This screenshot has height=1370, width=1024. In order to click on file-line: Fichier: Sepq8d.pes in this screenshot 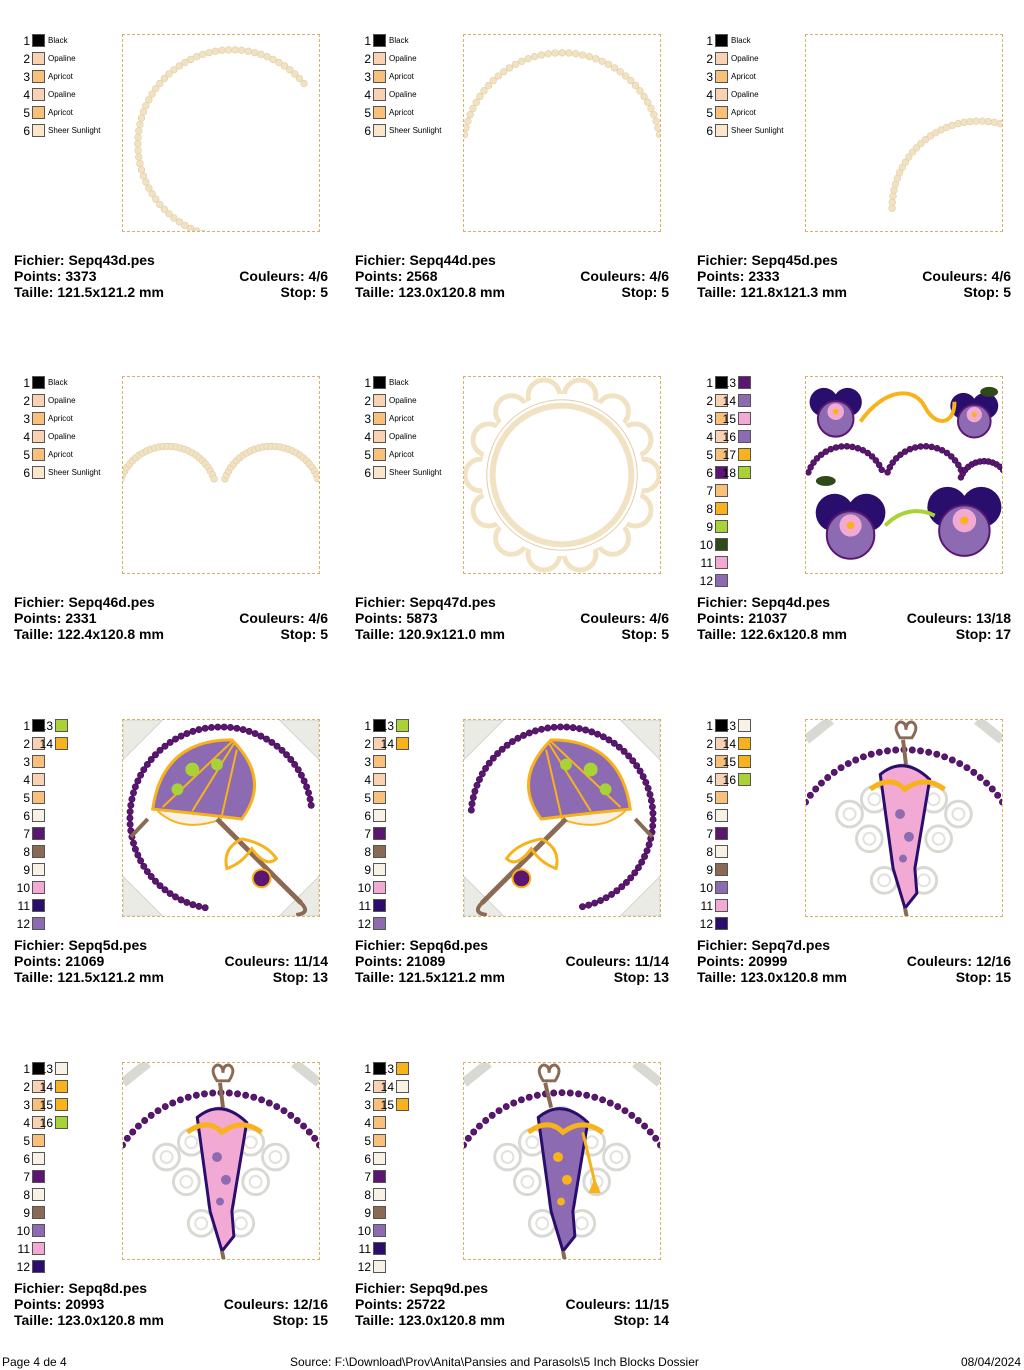, I will do `click(171, 1288)`.